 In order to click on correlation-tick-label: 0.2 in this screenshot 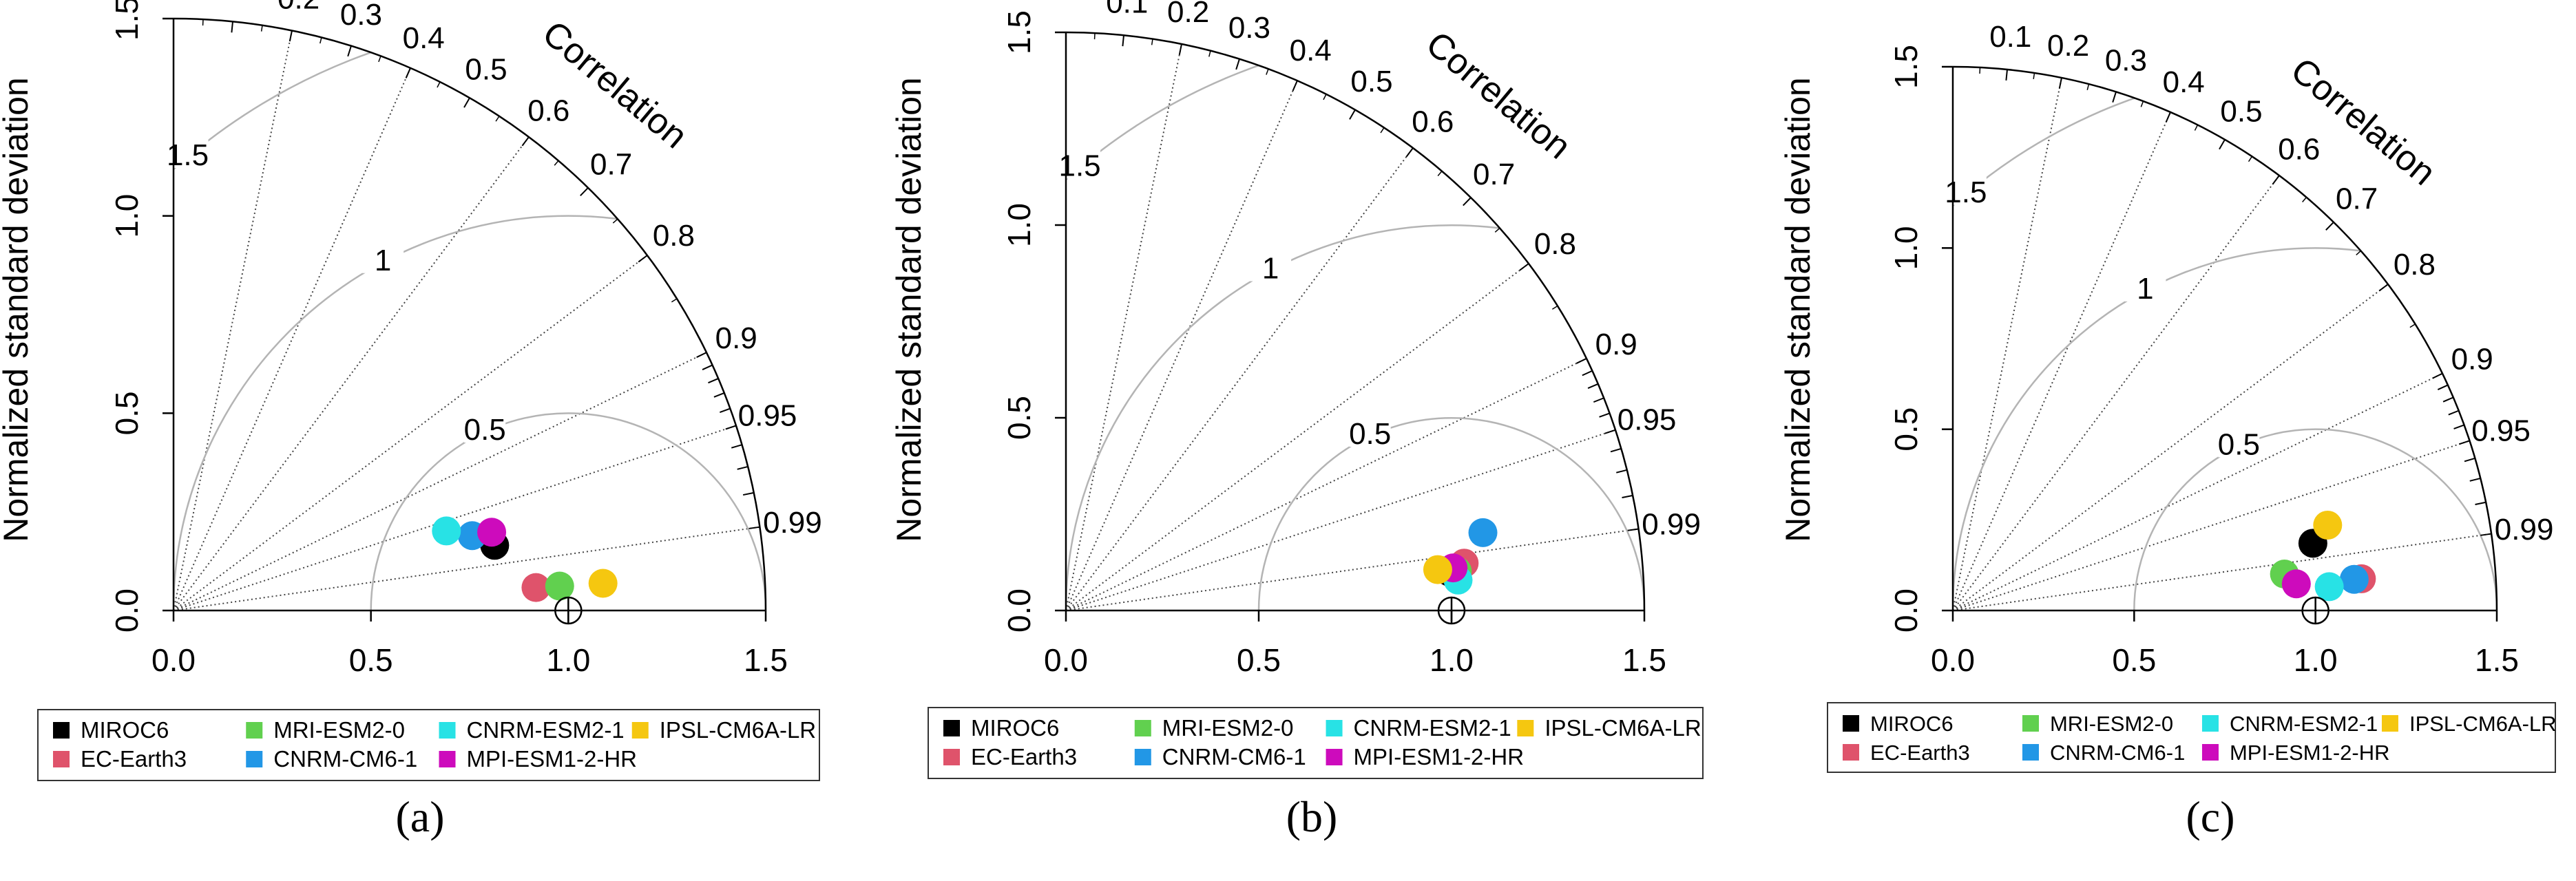, I will do `click(2068, 46)`.